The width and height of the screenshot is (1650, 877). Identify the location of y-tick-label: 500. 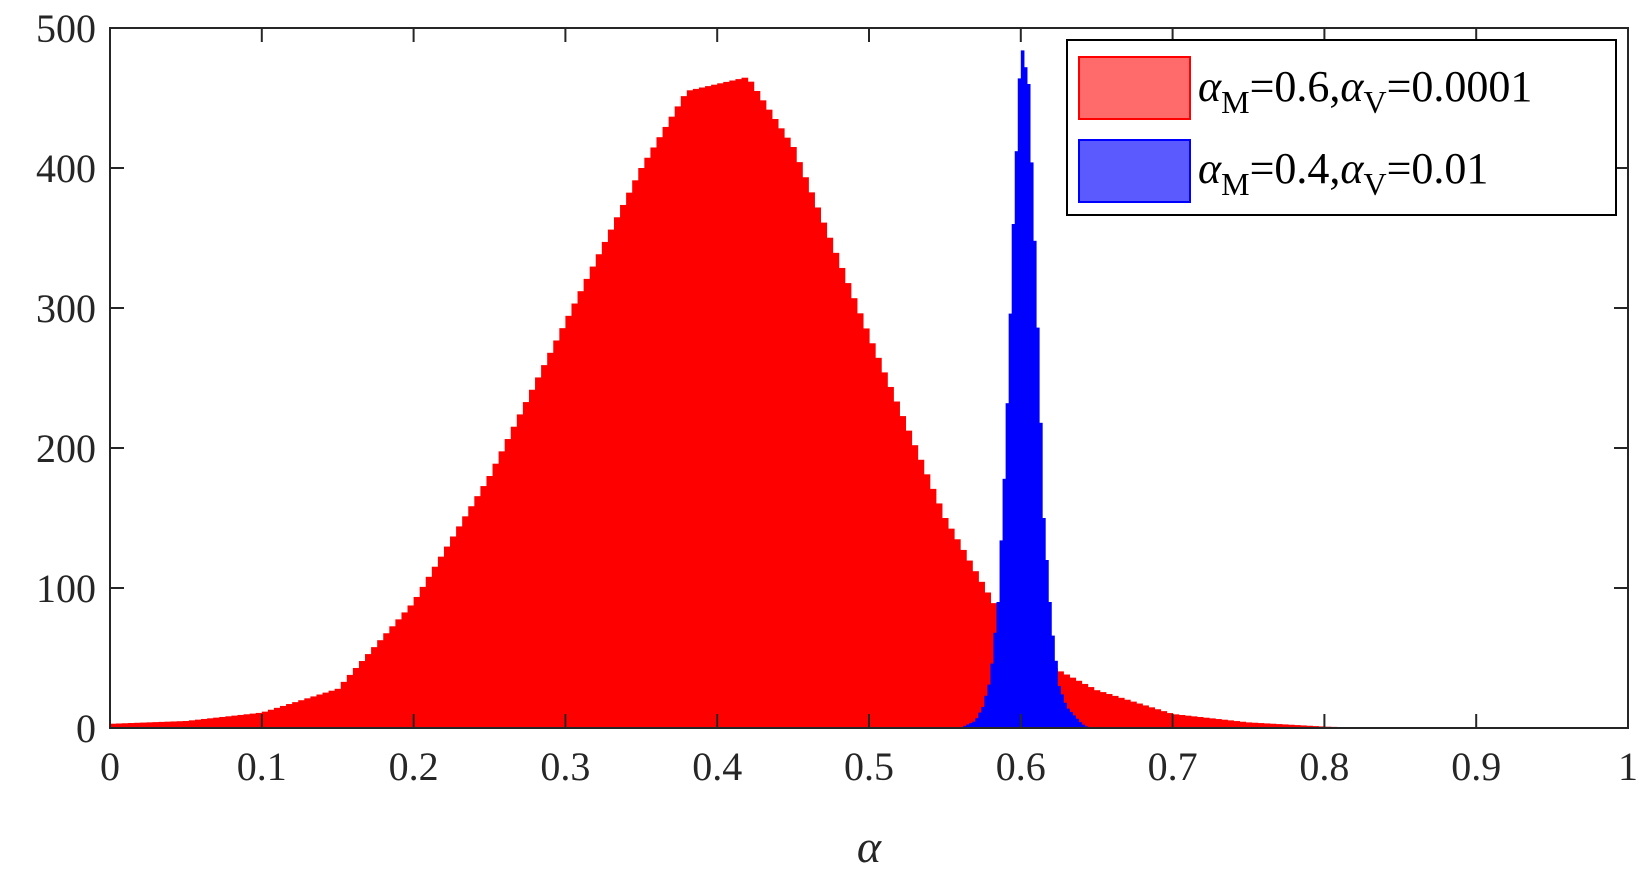
(66, 28).